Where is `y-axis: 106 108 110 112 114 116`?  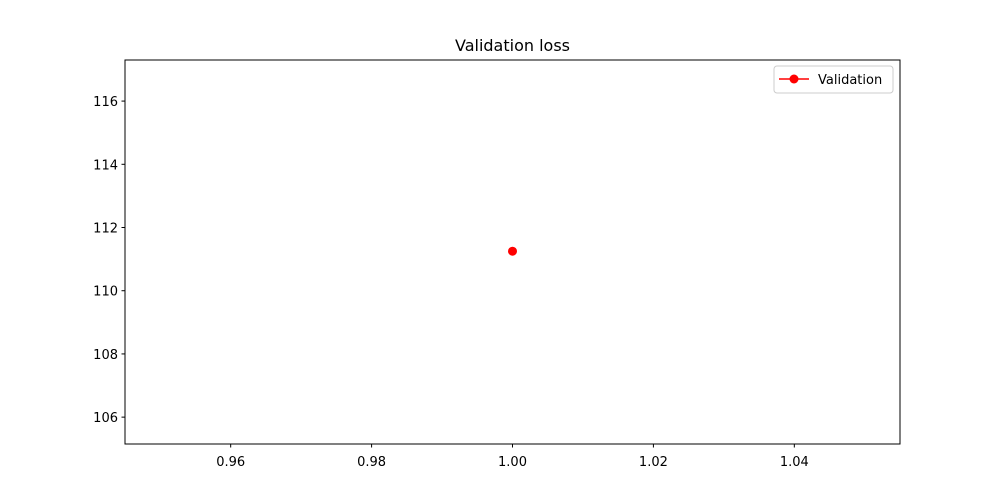 y-axis: 106 108 110 112 114 116 is located at coordinates (109, 260).